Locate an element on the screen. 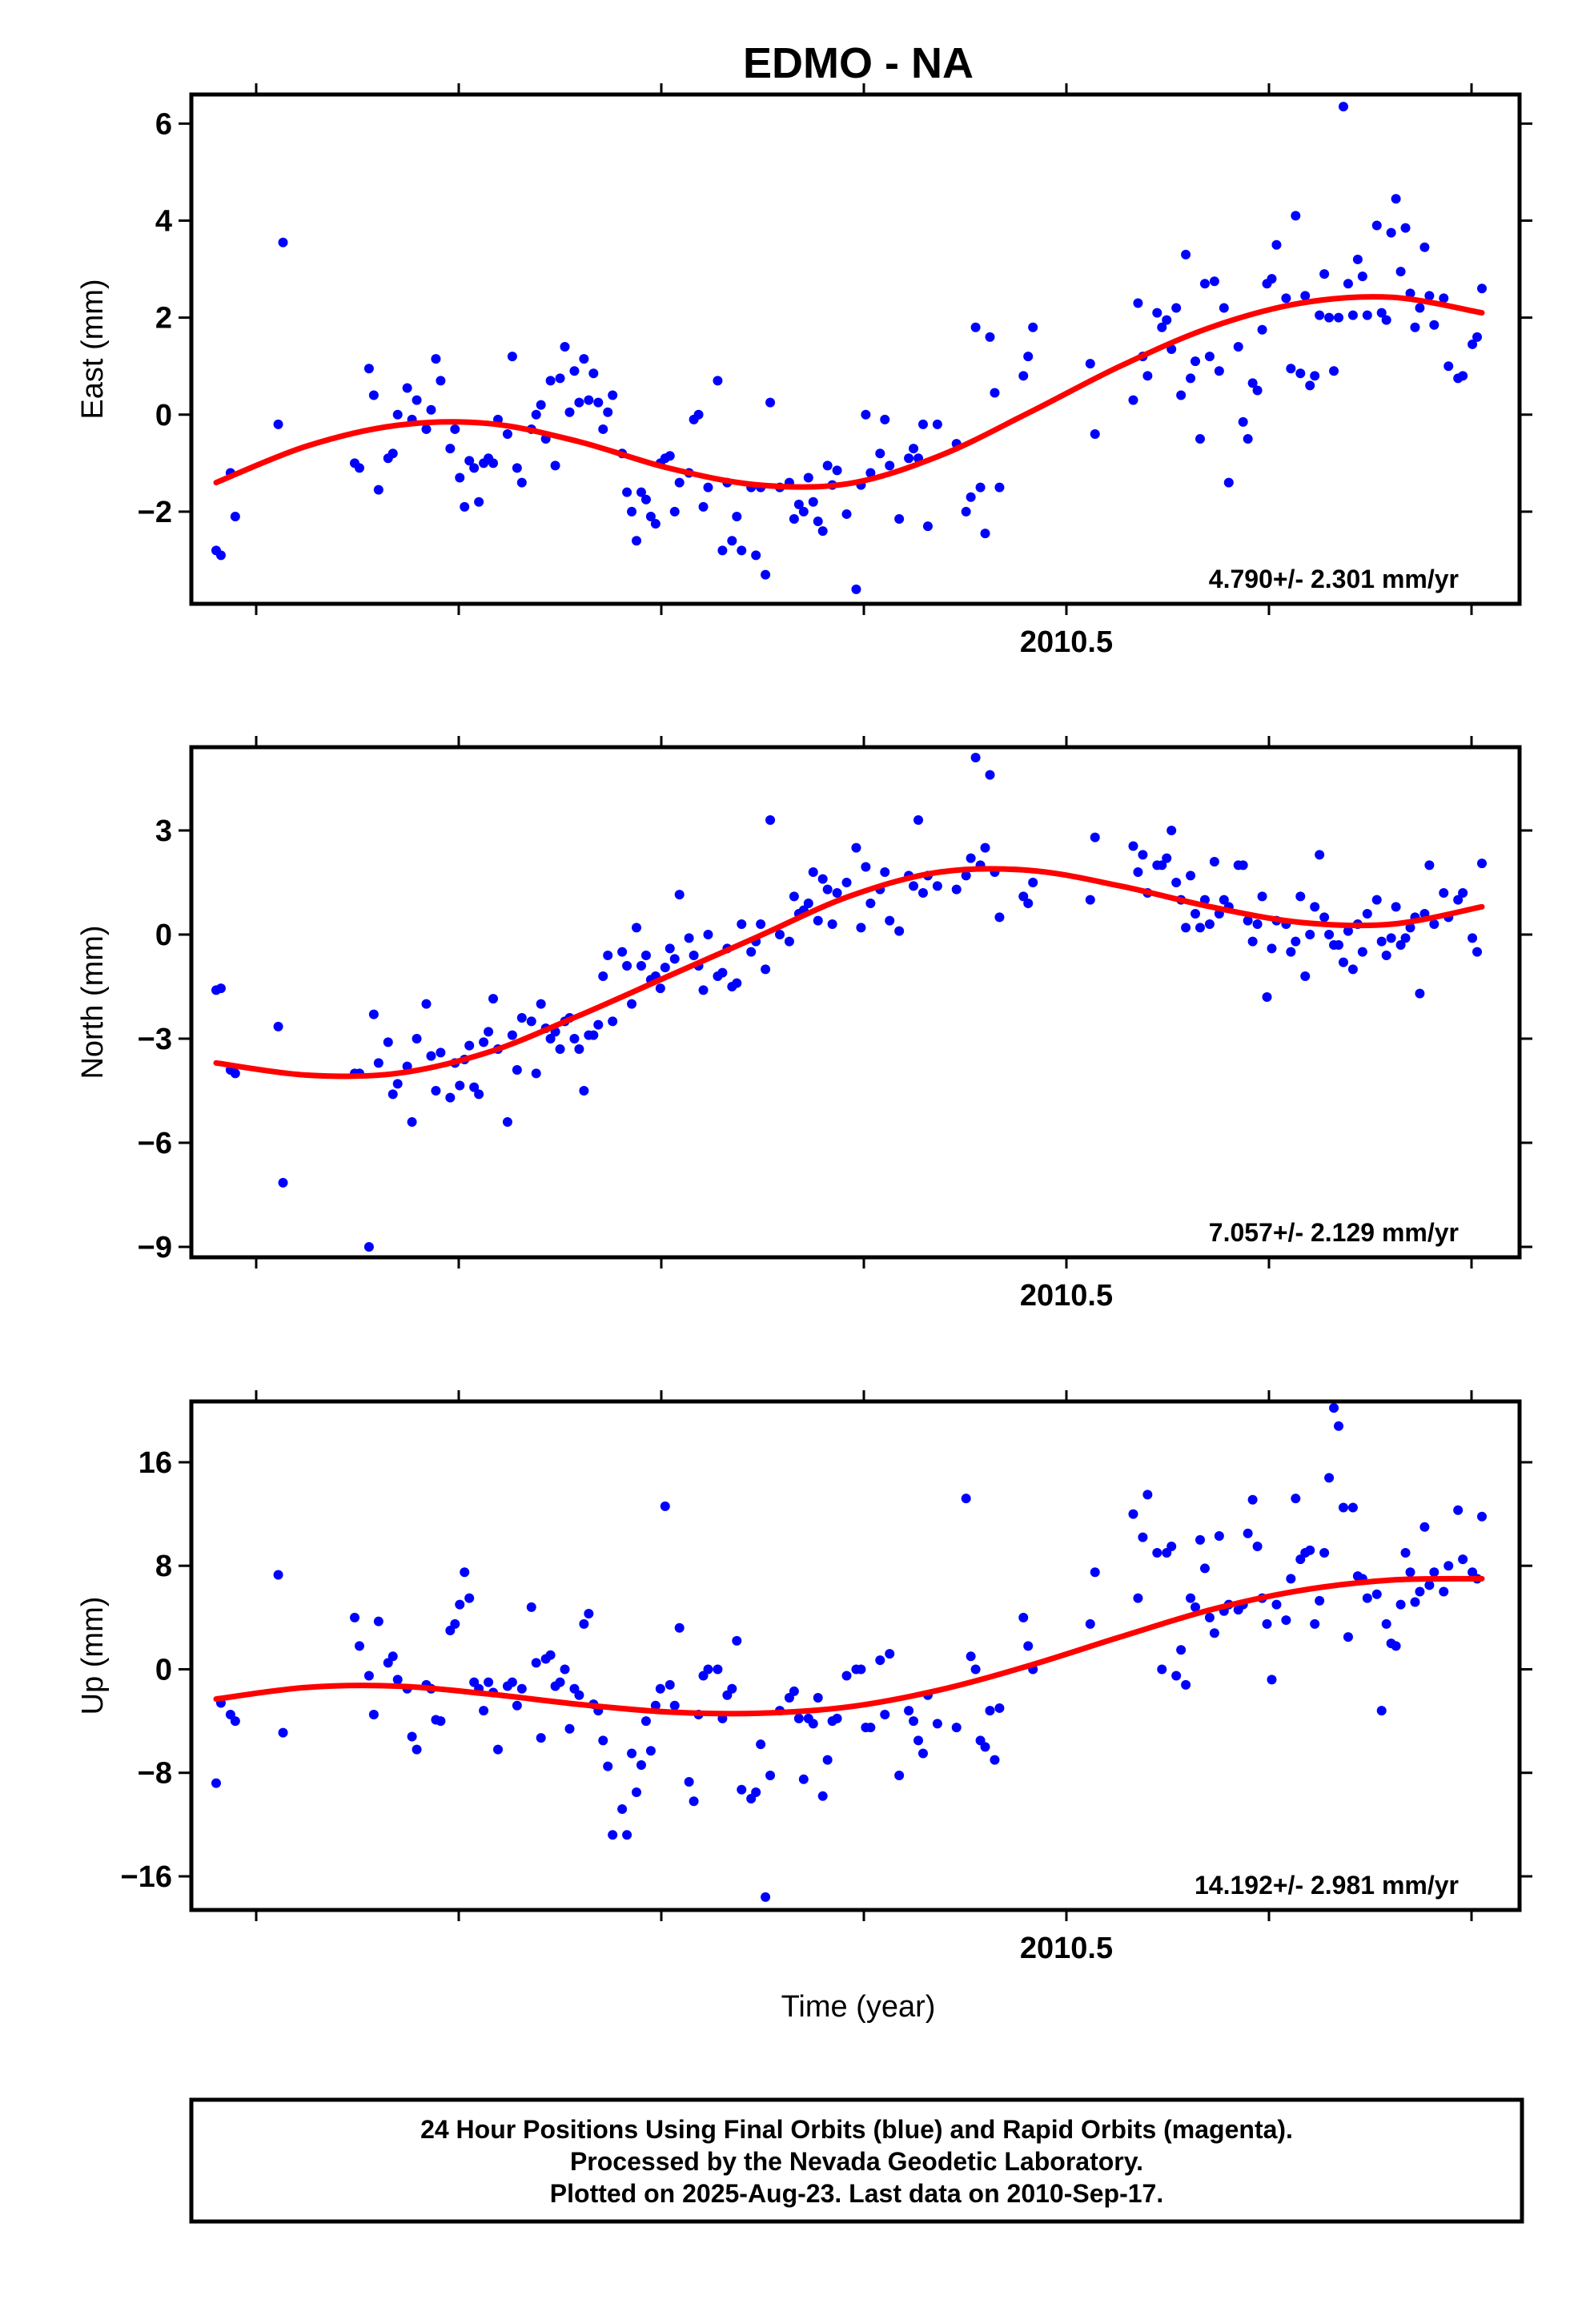 The image size is (1582, 2324). y-tick-label: 0 is located at coordinates (164, 1670).